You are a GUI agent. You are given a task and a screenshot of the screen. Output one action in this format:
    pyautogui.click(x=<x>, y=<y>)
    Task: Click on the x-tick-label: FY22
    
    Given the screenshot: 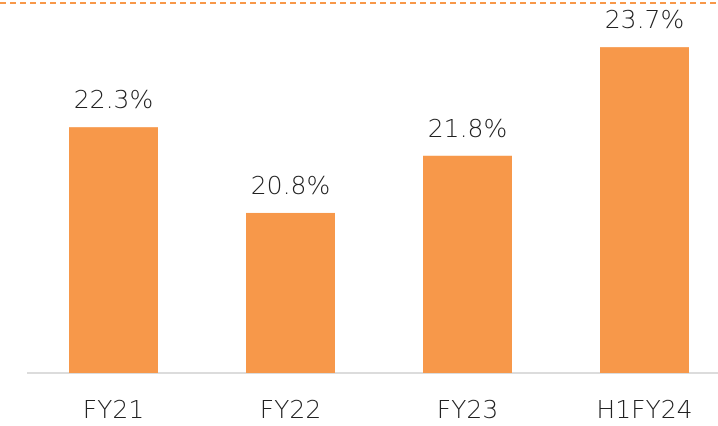 What is the action you would take?
    pyautogui.click(x=290, y=409)
    